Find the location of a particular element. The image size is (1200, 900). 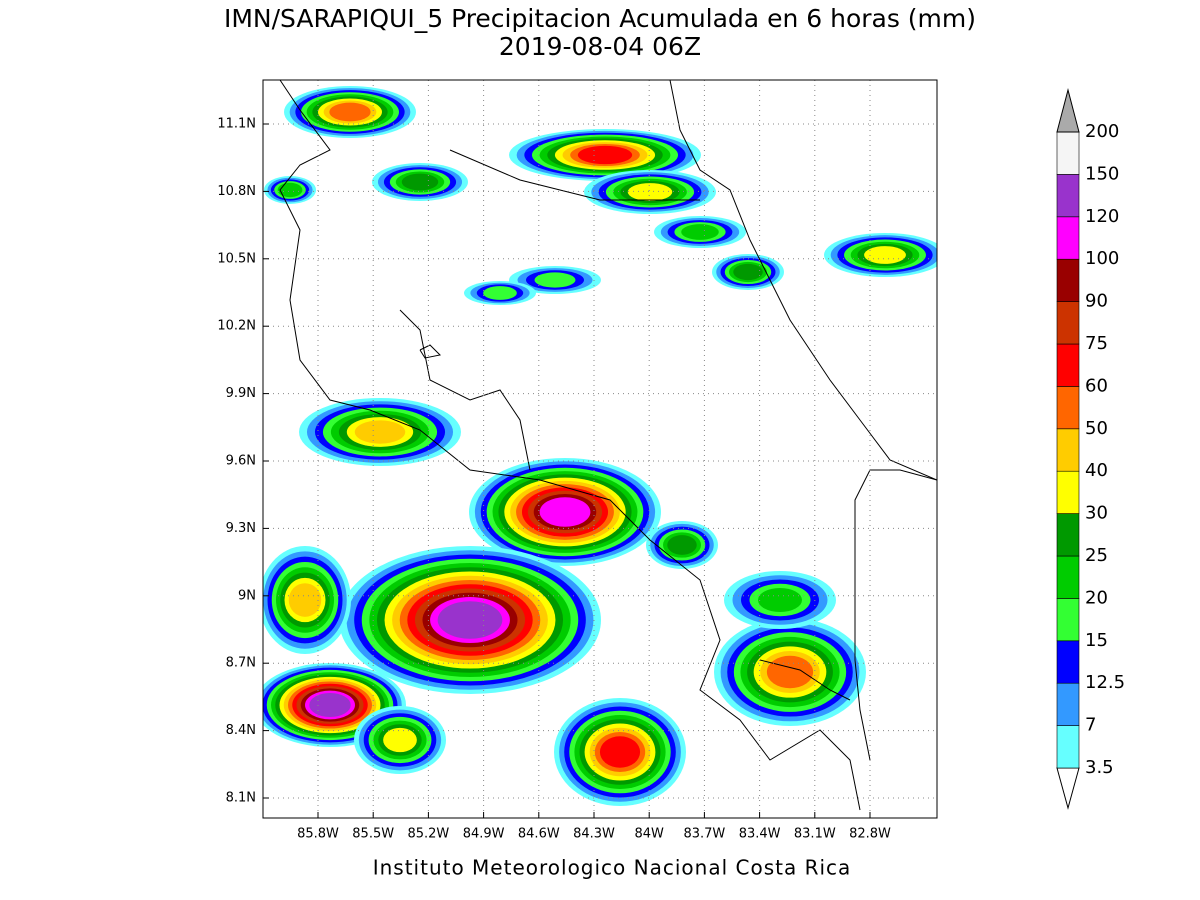

colorbar-label: 40 is located at coordinates (1096, 470).